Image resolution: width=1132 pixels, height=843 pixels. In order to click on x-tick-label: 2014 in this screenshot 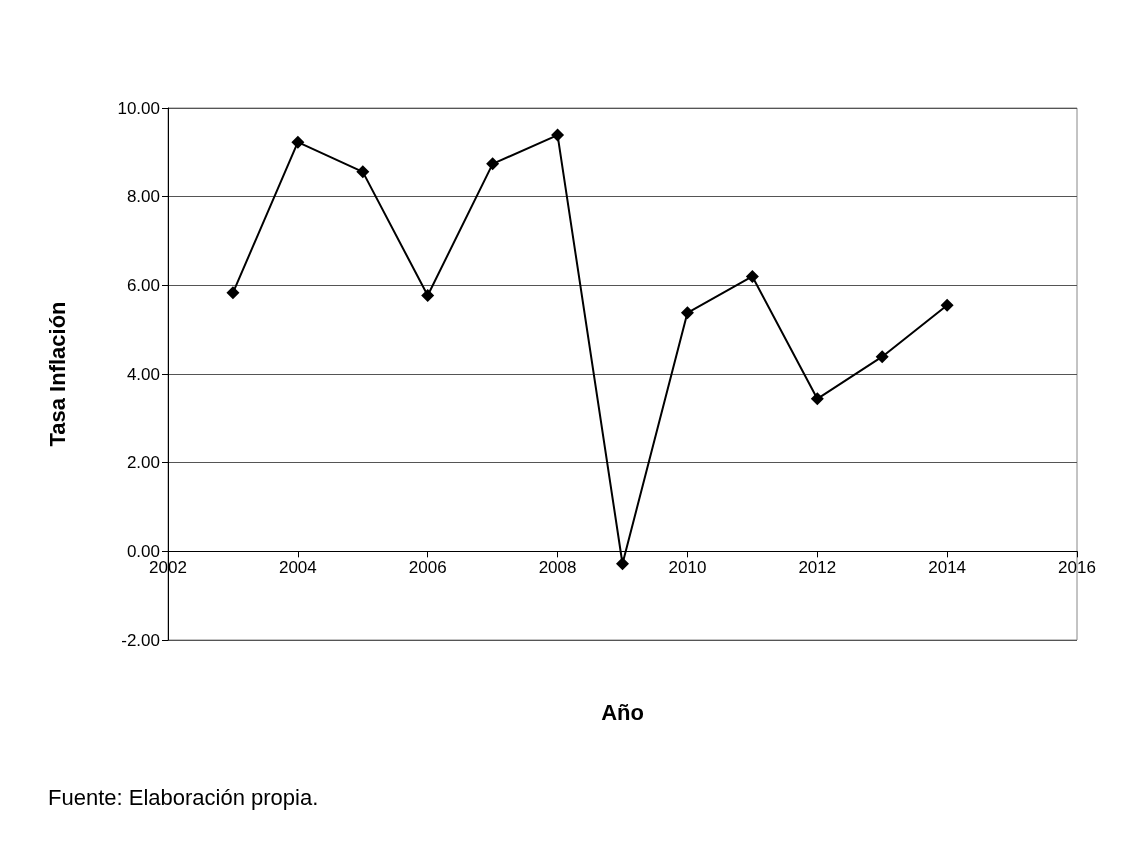, I will do `click(947, 568)`.